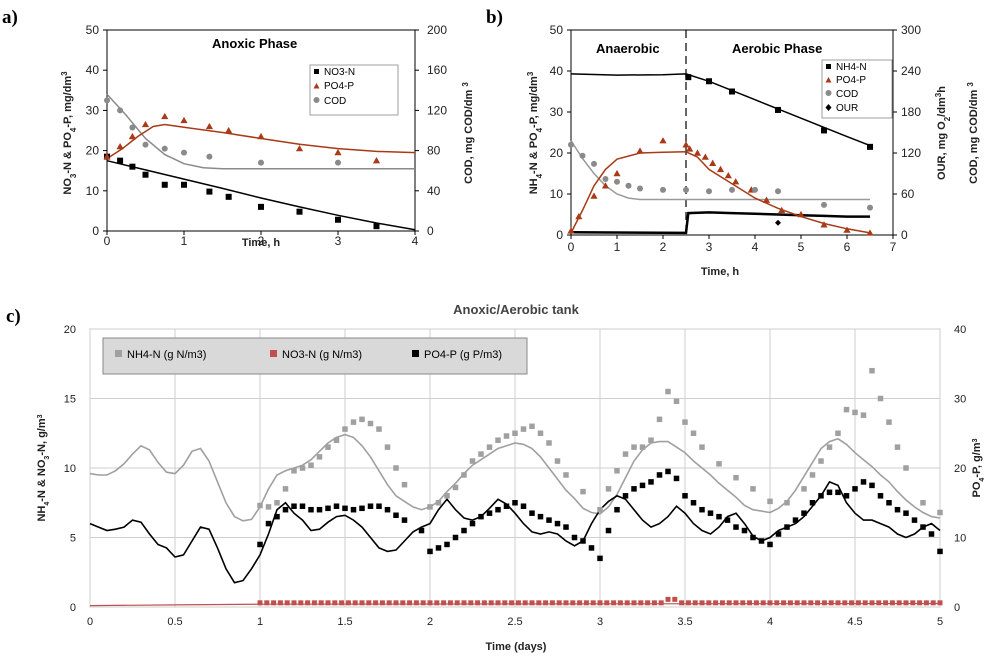 The height and width of the screenshot is (656, 989). Describe the element at coordinates (535, 132) in the screenshot. I see `panel-b-y-axis-label: NH4-N & PO4-P, mg/dm3` at that location.